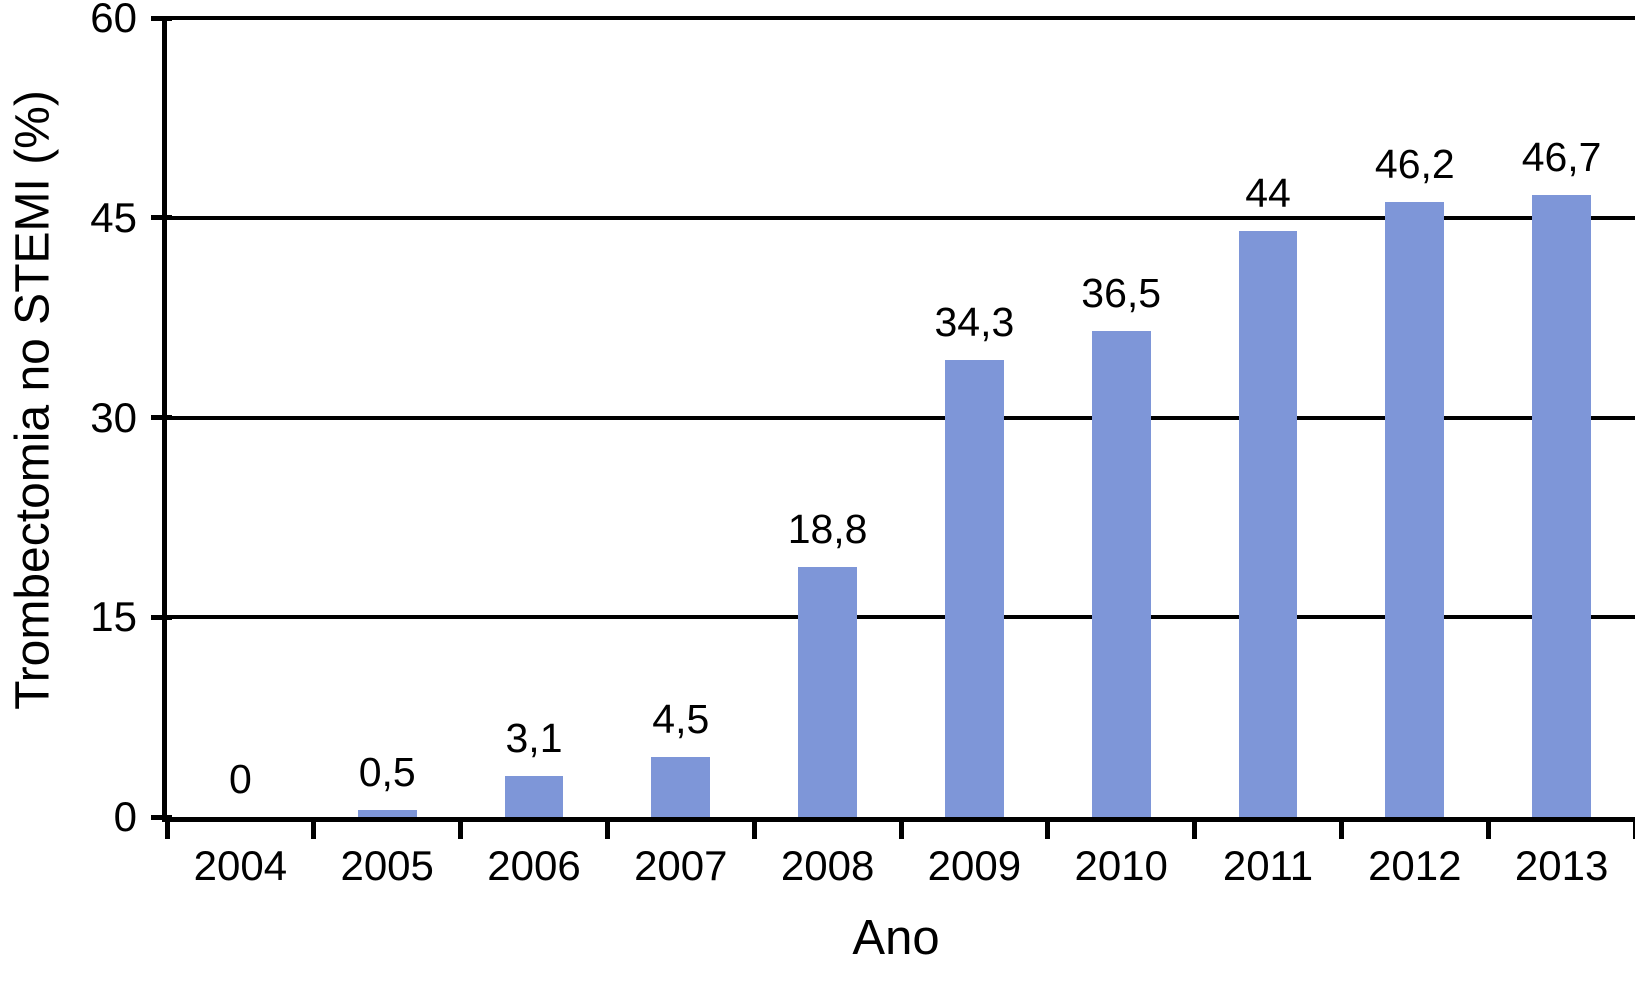 This screenshot has height=988, width=1635. What do you see at coordinates (1561, 506) in the screenshot?
I see `bar-2013` at bounding box center [1561, 506].